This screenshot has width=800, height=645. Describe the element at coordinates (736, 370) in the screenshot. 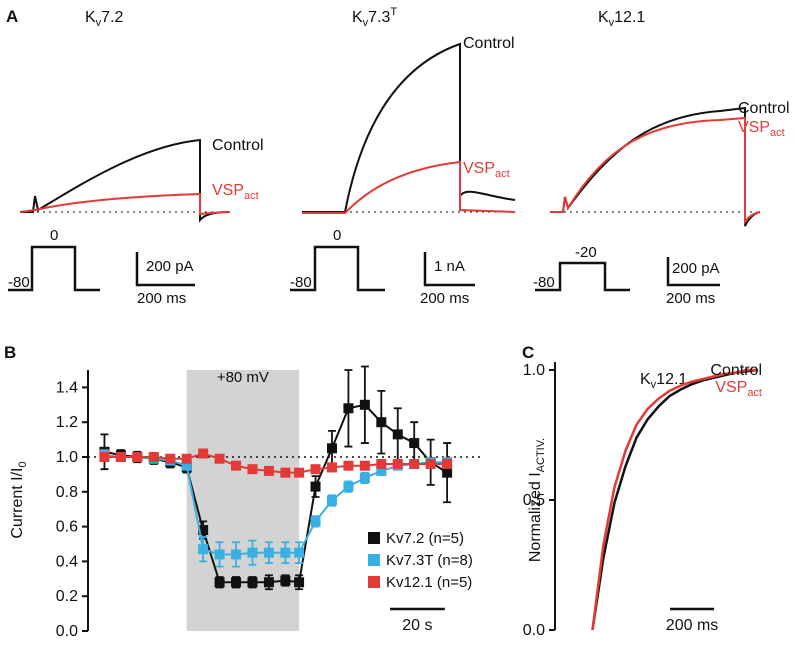

I see `legend-label: Control` at that location.